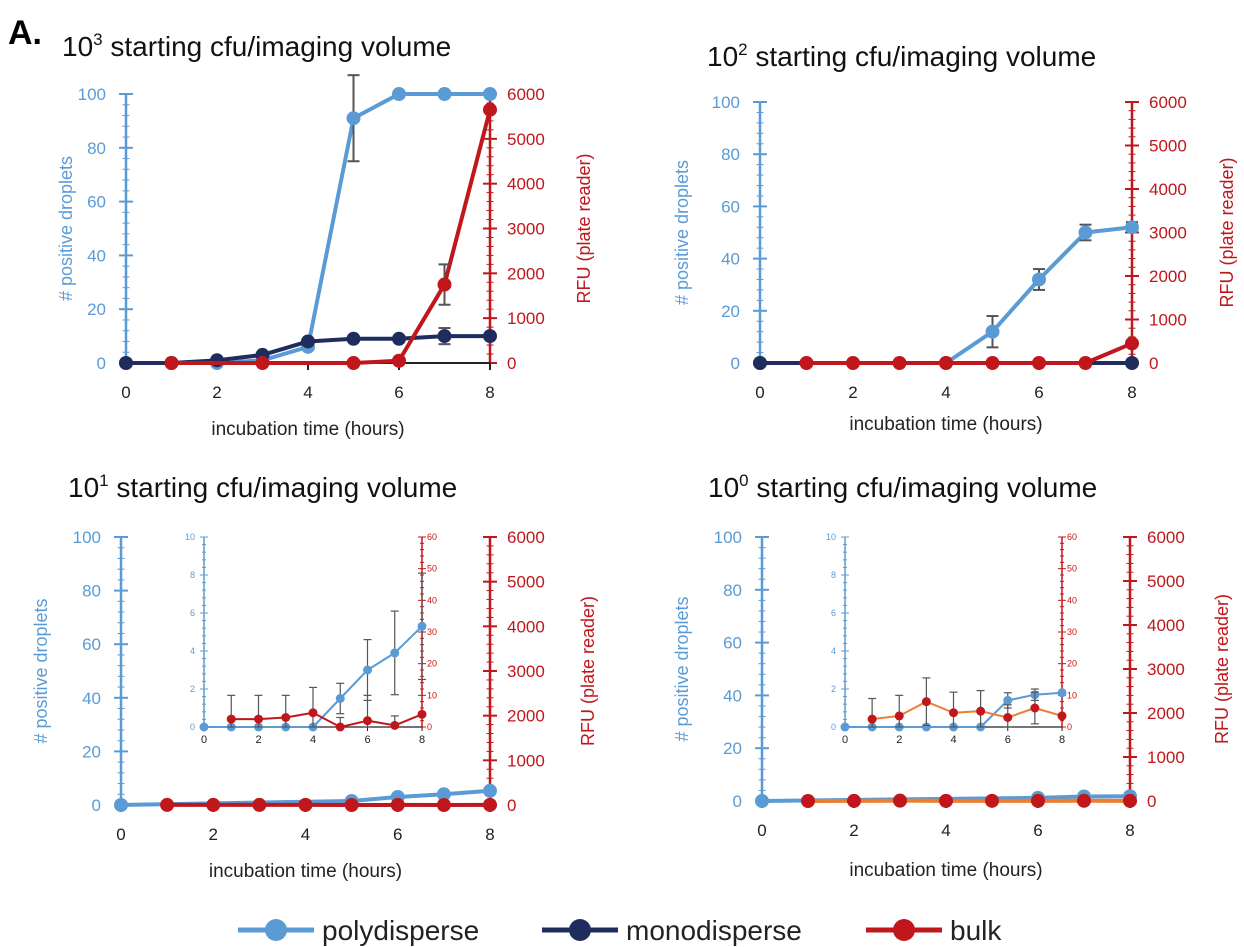  Describe the element at coordinates (305, 871) in the screenshot. I see `x-axis-label: incubation time (hours)` at that location.